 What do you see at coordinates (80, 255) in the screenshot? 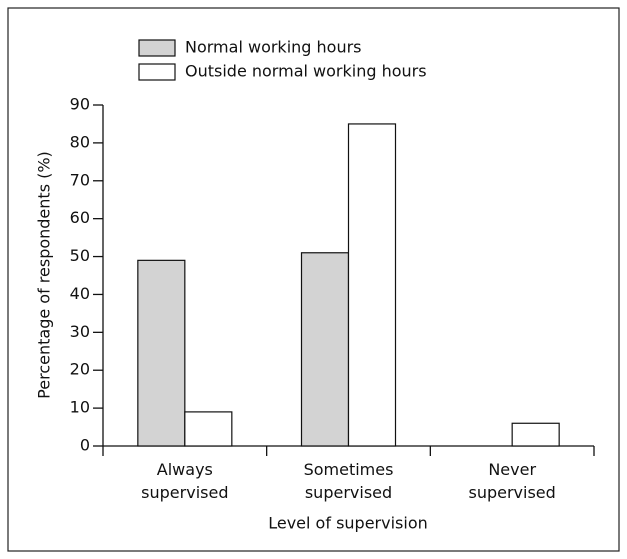
I see `y-tick-label: 50` at bounding box center [80, 255].